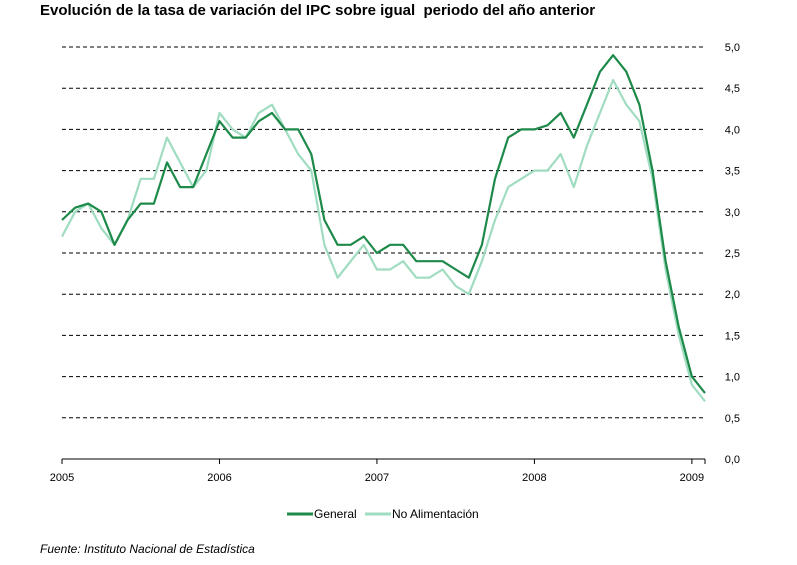 Image resolution: width=797 pixels, height=565 pixels. I want to click on y-tick-label: 1,5, so click(732, 336).